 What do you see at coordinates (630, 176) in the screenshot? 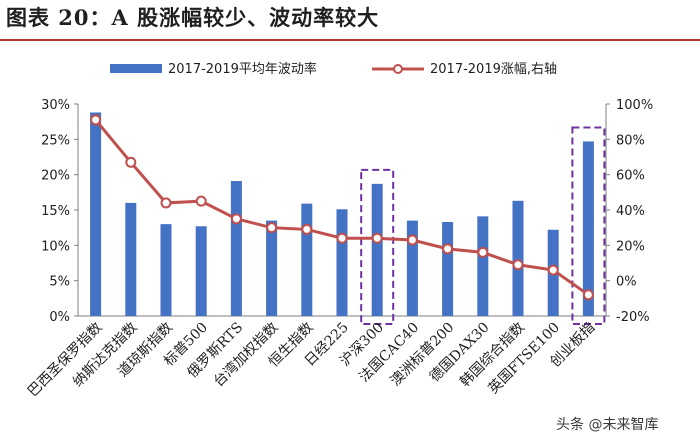
I see `right-tick-label: 60%` at bounding box center [630, 176].